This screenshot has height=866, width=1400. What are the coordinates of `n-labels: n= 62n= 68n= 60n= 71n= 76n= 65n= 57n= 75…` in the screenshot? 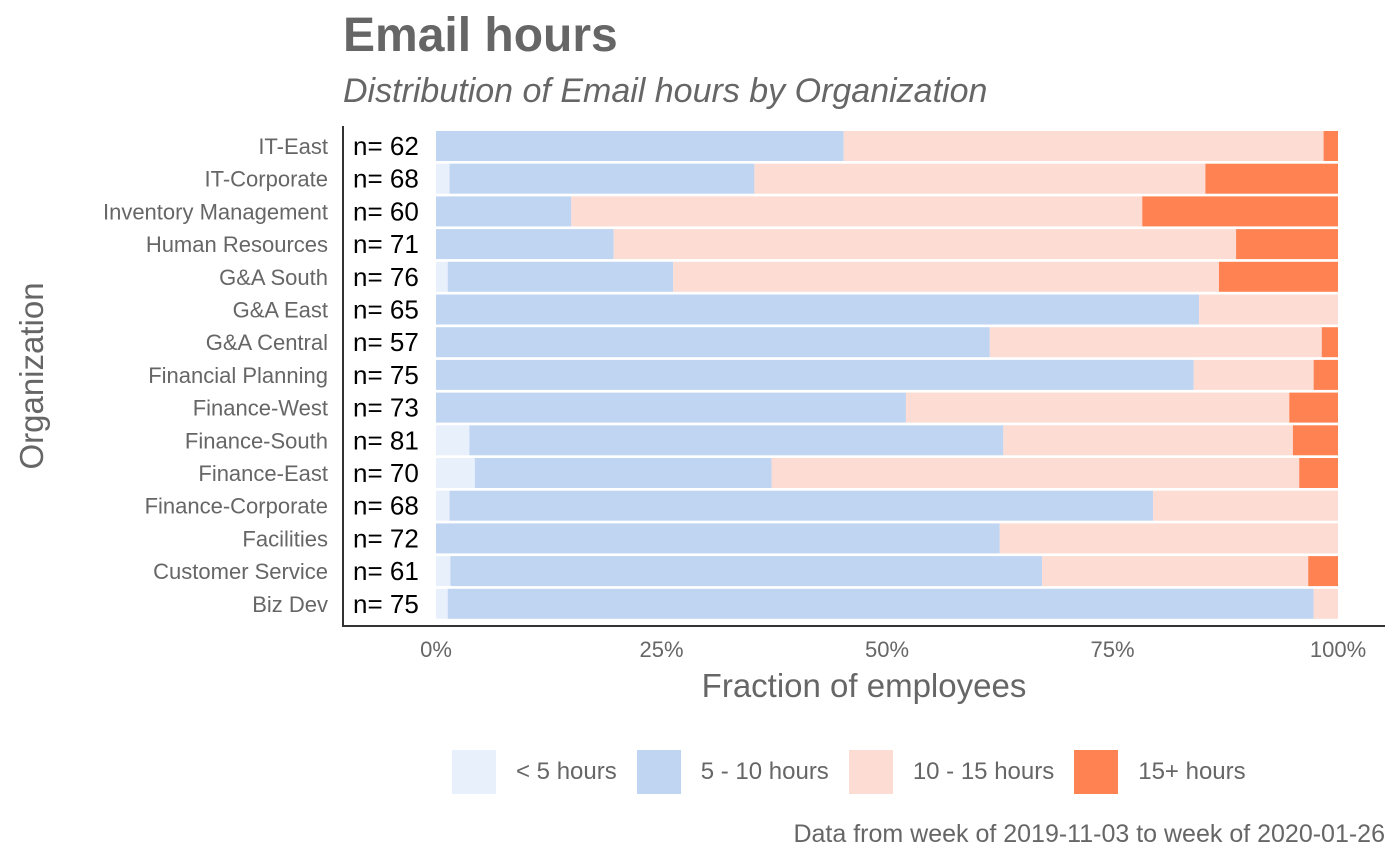 It's located at (386, 375).